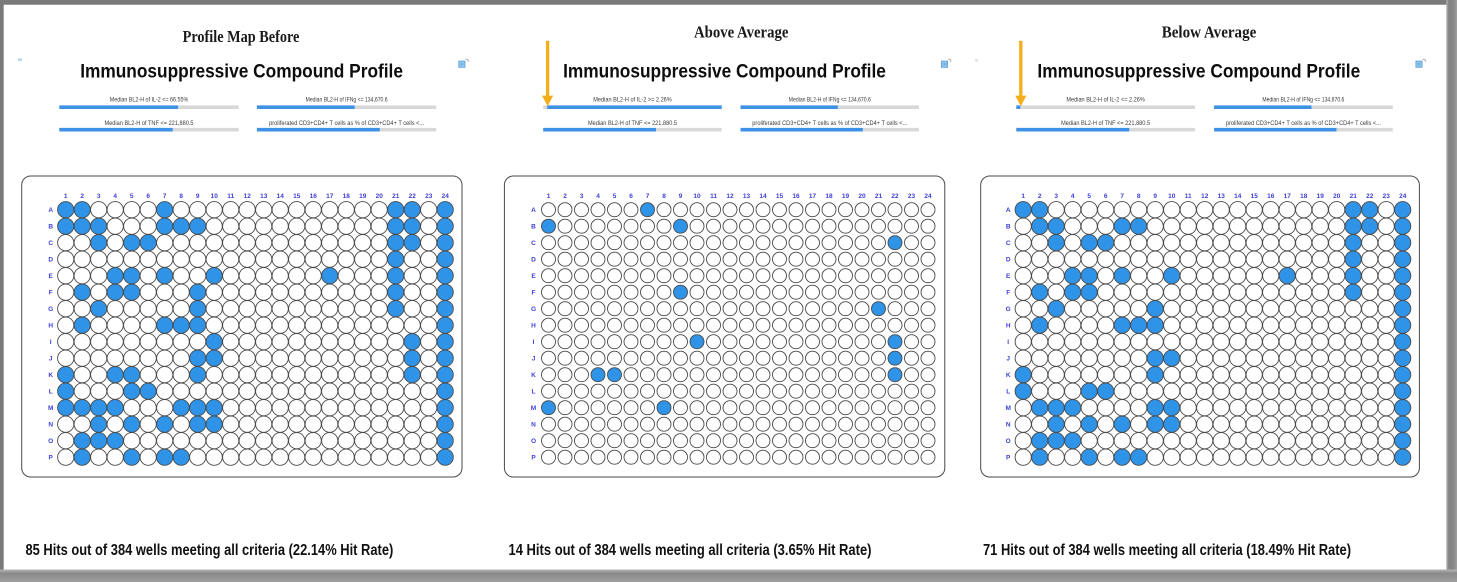  What do you see at coordinates (149, 99) in the screenshot?
I see `svg-text: Median BL2-H of IL-2 <= 66.55%` at bounding box center [149, 99].